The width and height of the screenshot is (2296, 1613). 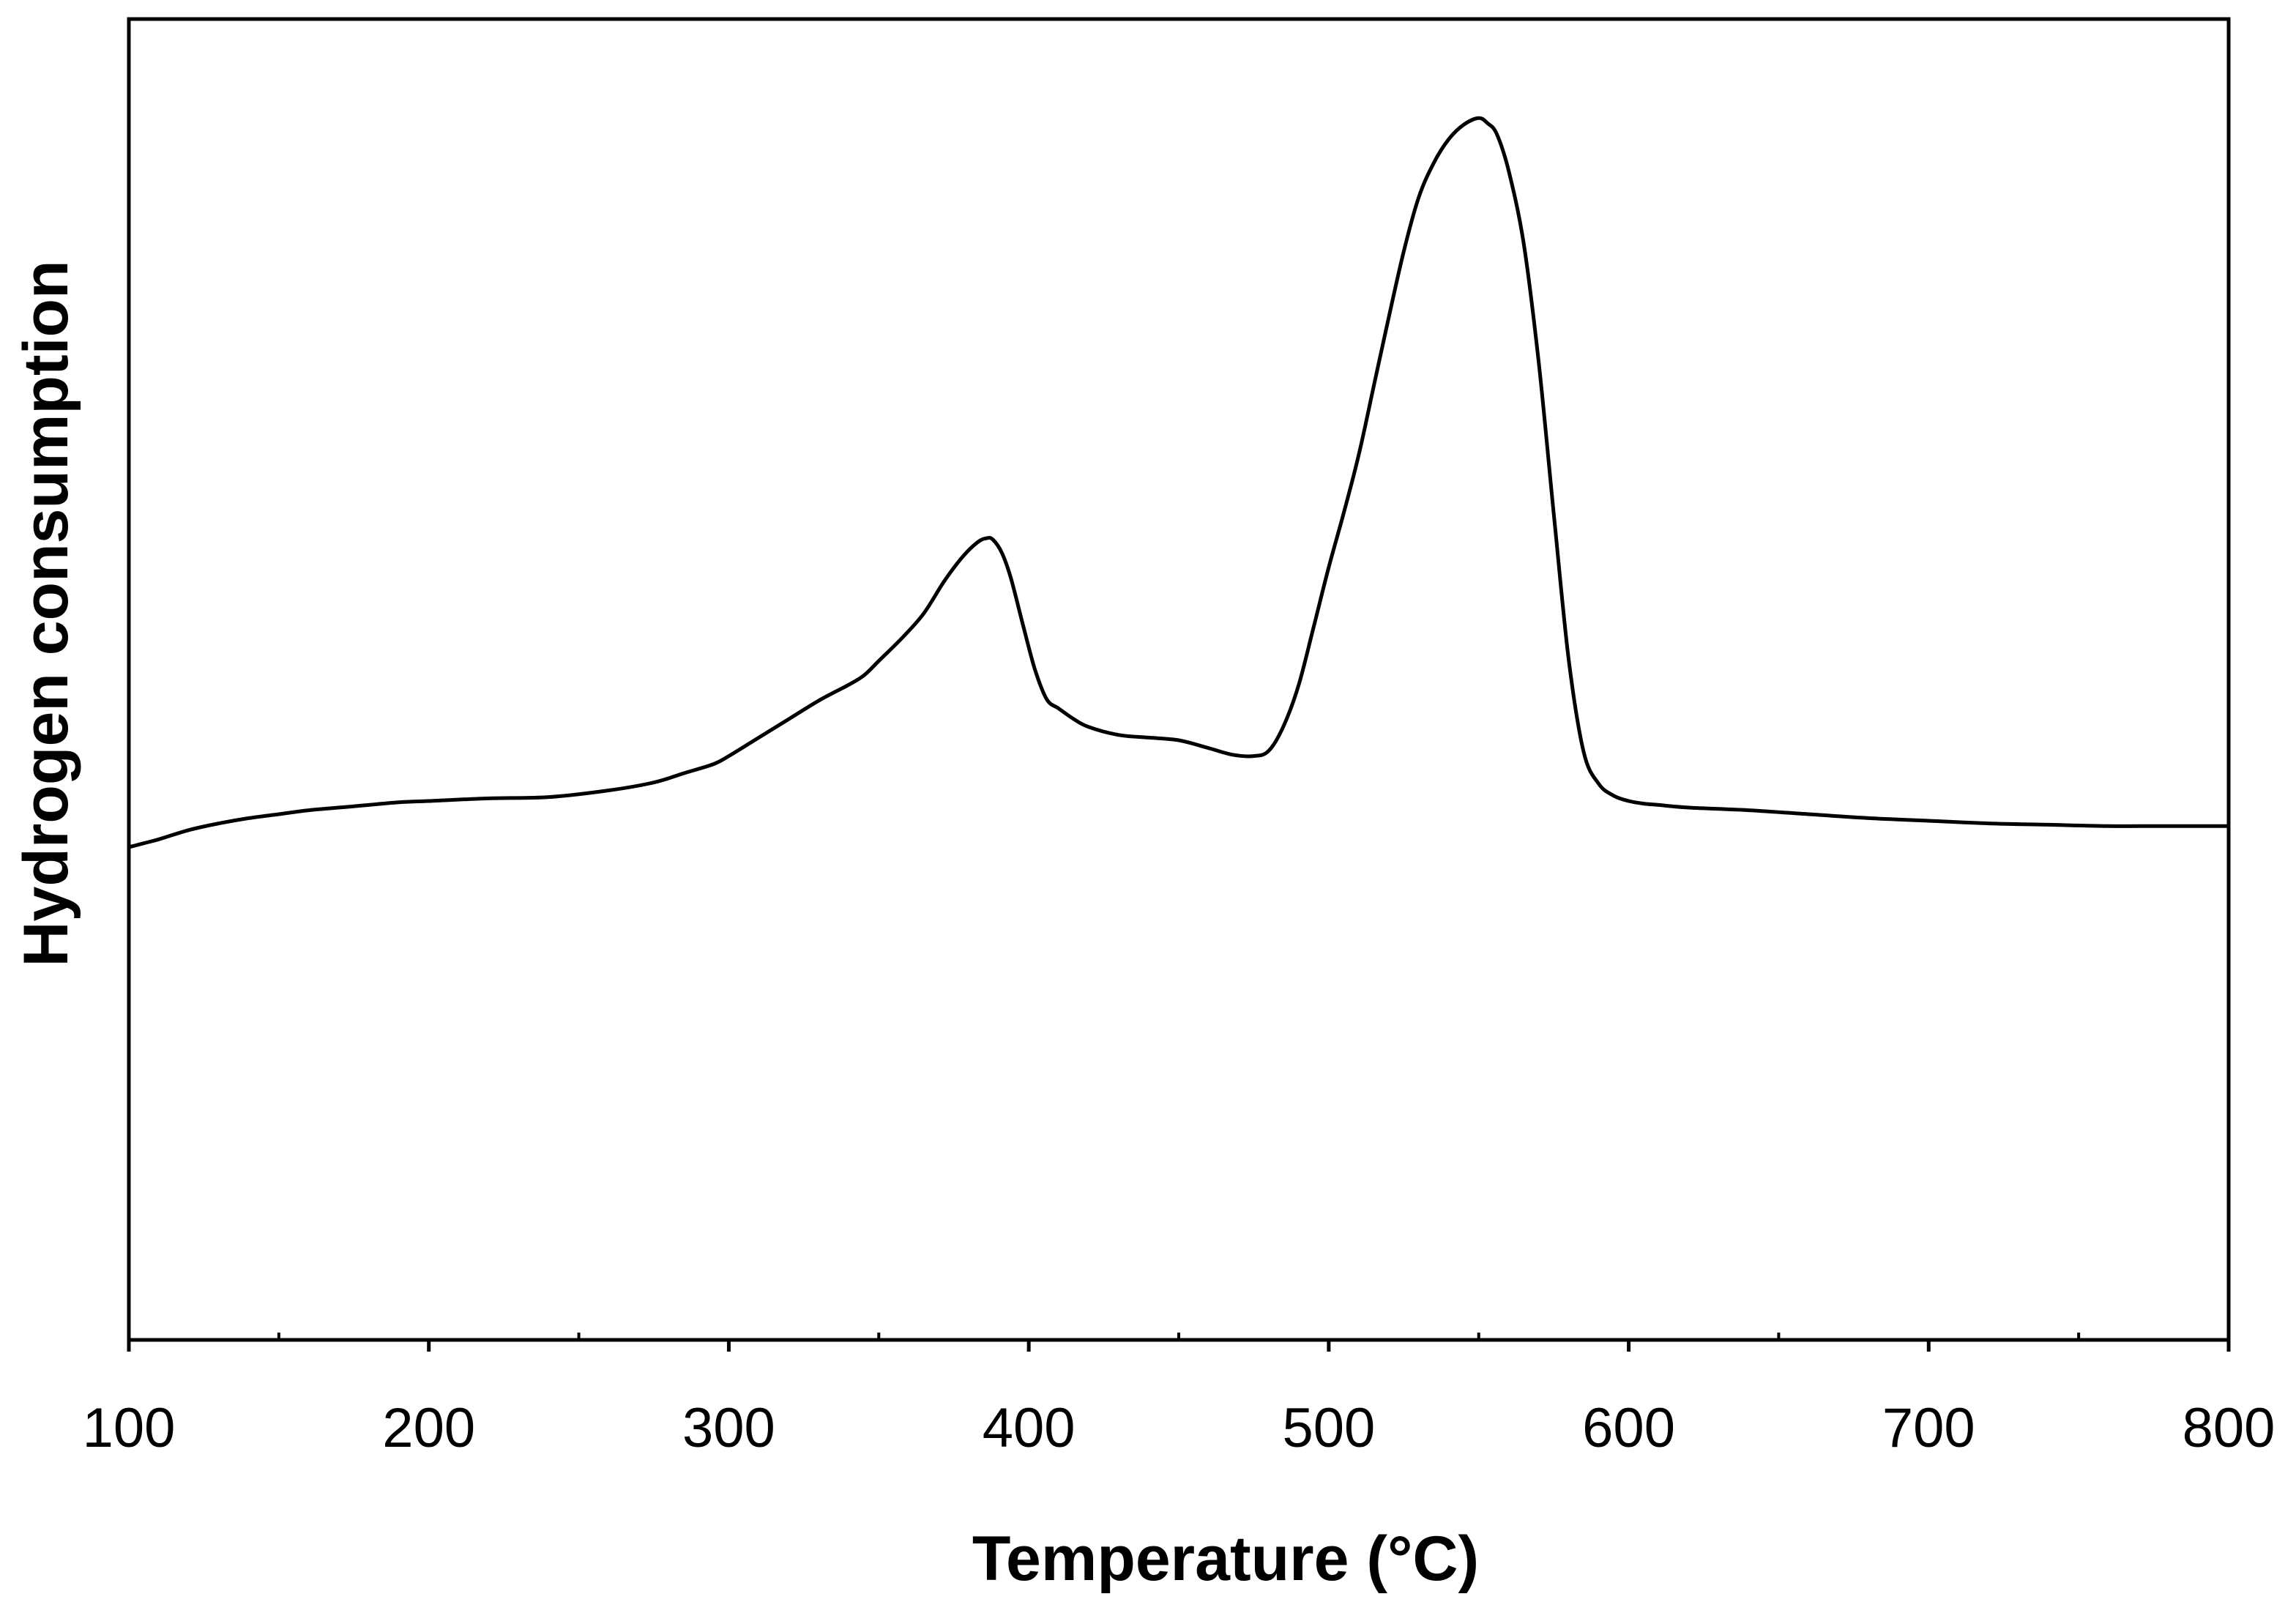 What do you see at coordinates (1328, 1428) in the screenshot?
I see `x-tick-label: 500` at bounding box center [1328, 1428].